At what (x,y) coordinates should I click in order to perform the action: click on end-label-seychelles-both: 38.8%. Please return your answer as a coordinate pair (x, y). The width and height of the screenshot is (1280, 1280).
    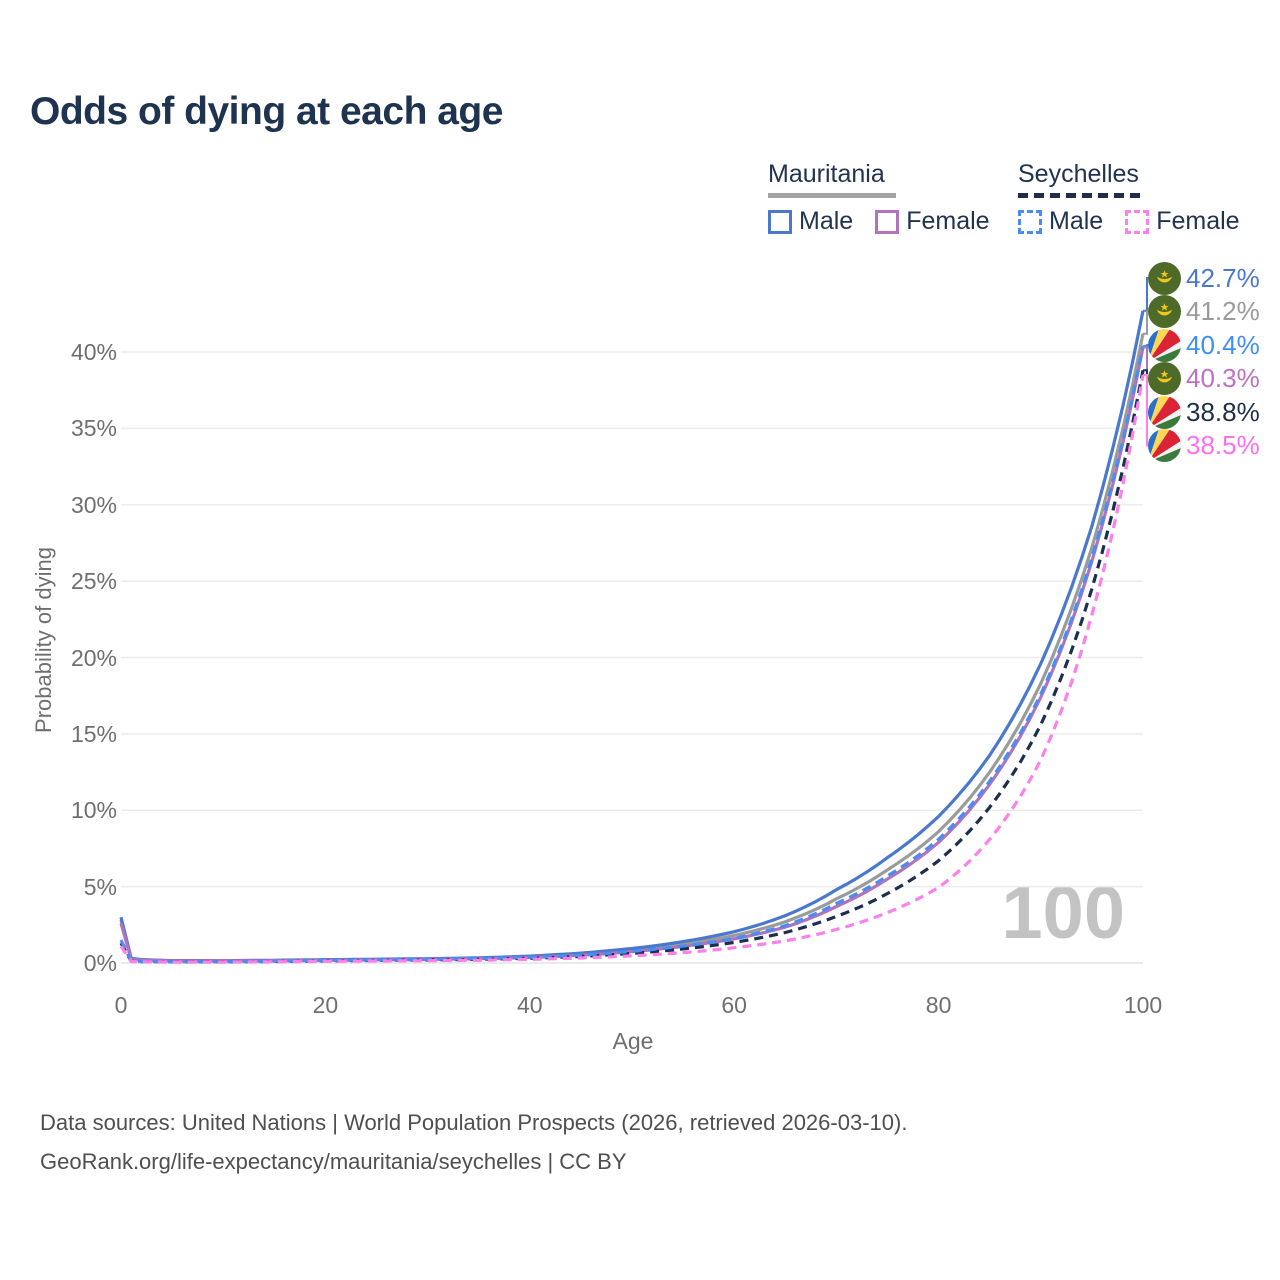
    Looking at the image, I should click on (1204, 412).